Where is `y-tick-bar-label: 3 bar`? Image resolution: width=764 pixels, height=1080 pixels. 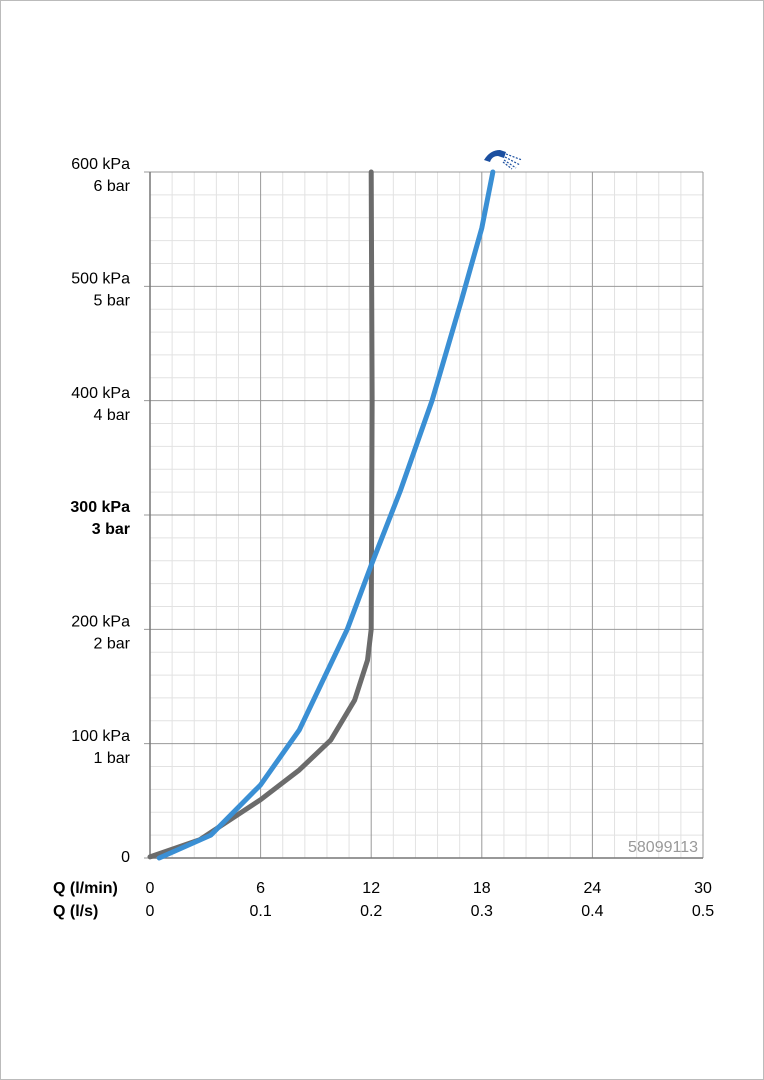 y-tick-bar-label: 3 bar is located at coordinates (111, 529).